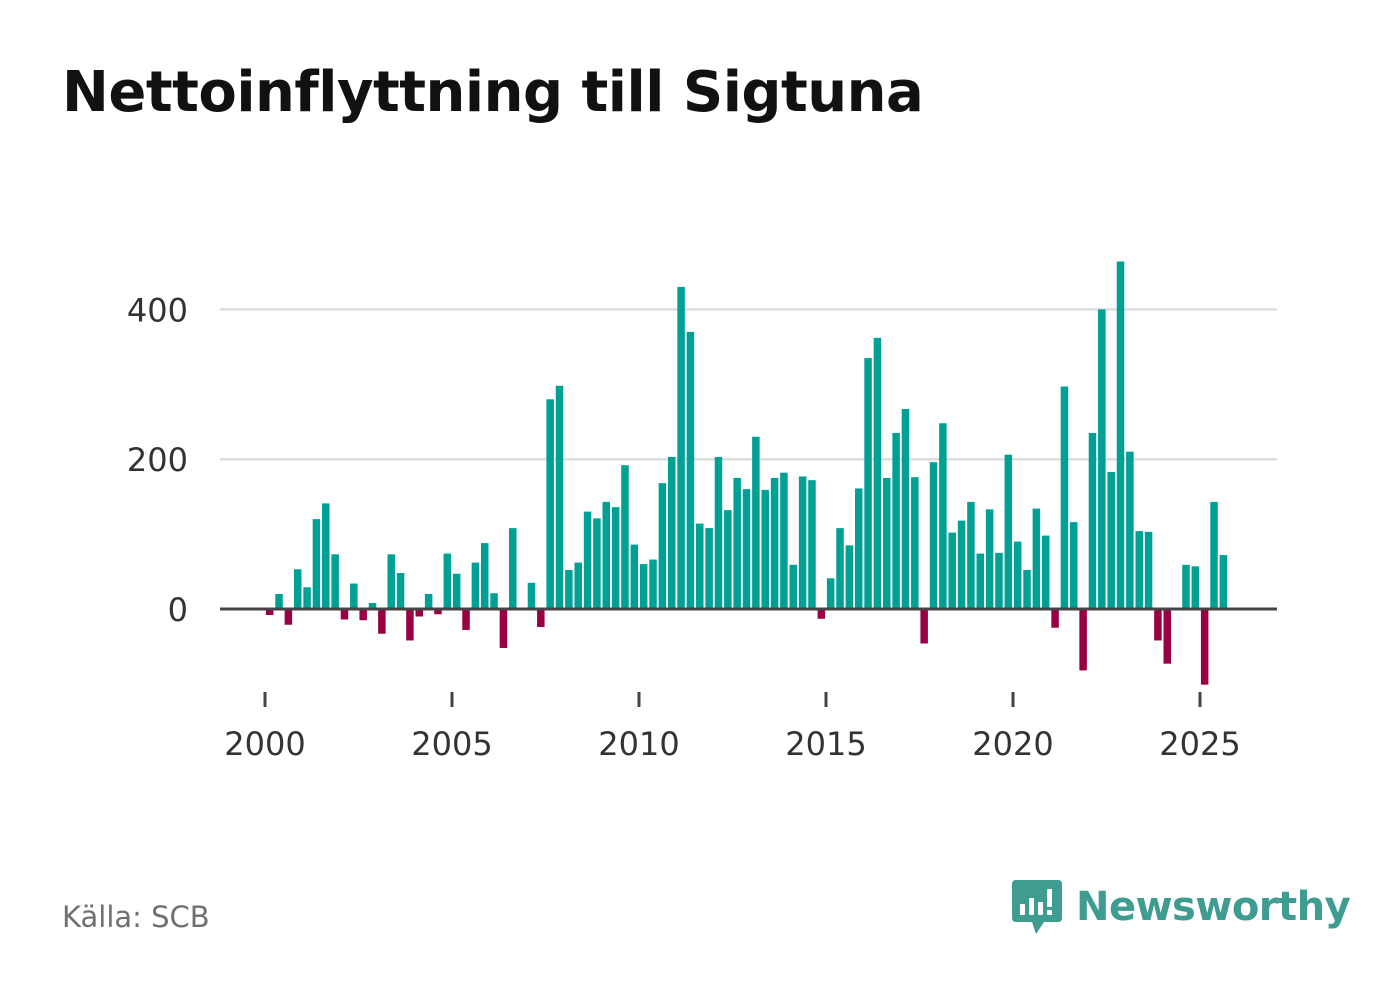  What do you see at coordinates (428, 601) in the screenshot?
I see `bar-2004-q2` at bounding box center [428, 601].